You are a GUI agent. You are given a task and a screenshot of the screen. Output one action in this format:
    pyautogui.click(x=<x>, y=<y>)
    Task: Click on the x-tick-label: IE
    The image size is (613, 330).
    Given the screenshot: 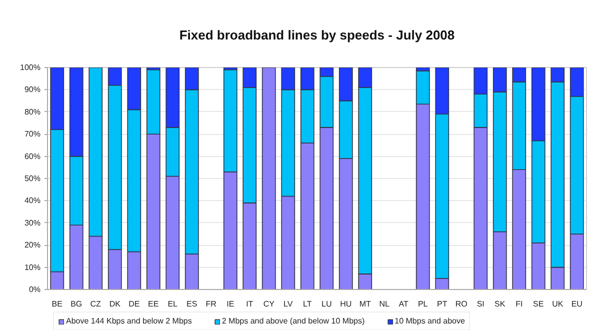 What is the action you would take?
    pyautogui.click(x=230, y=304)
    